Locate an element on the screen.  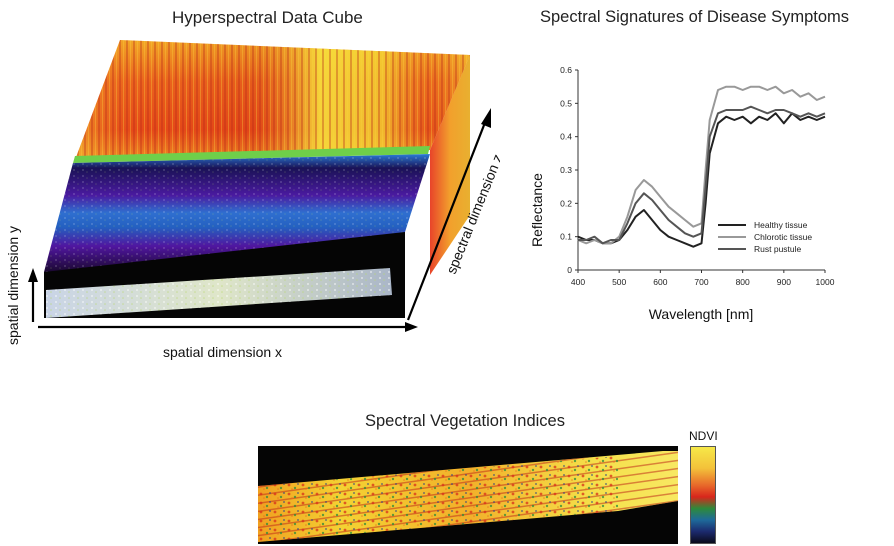
ndvi-map is located at coordinates (468, 495).